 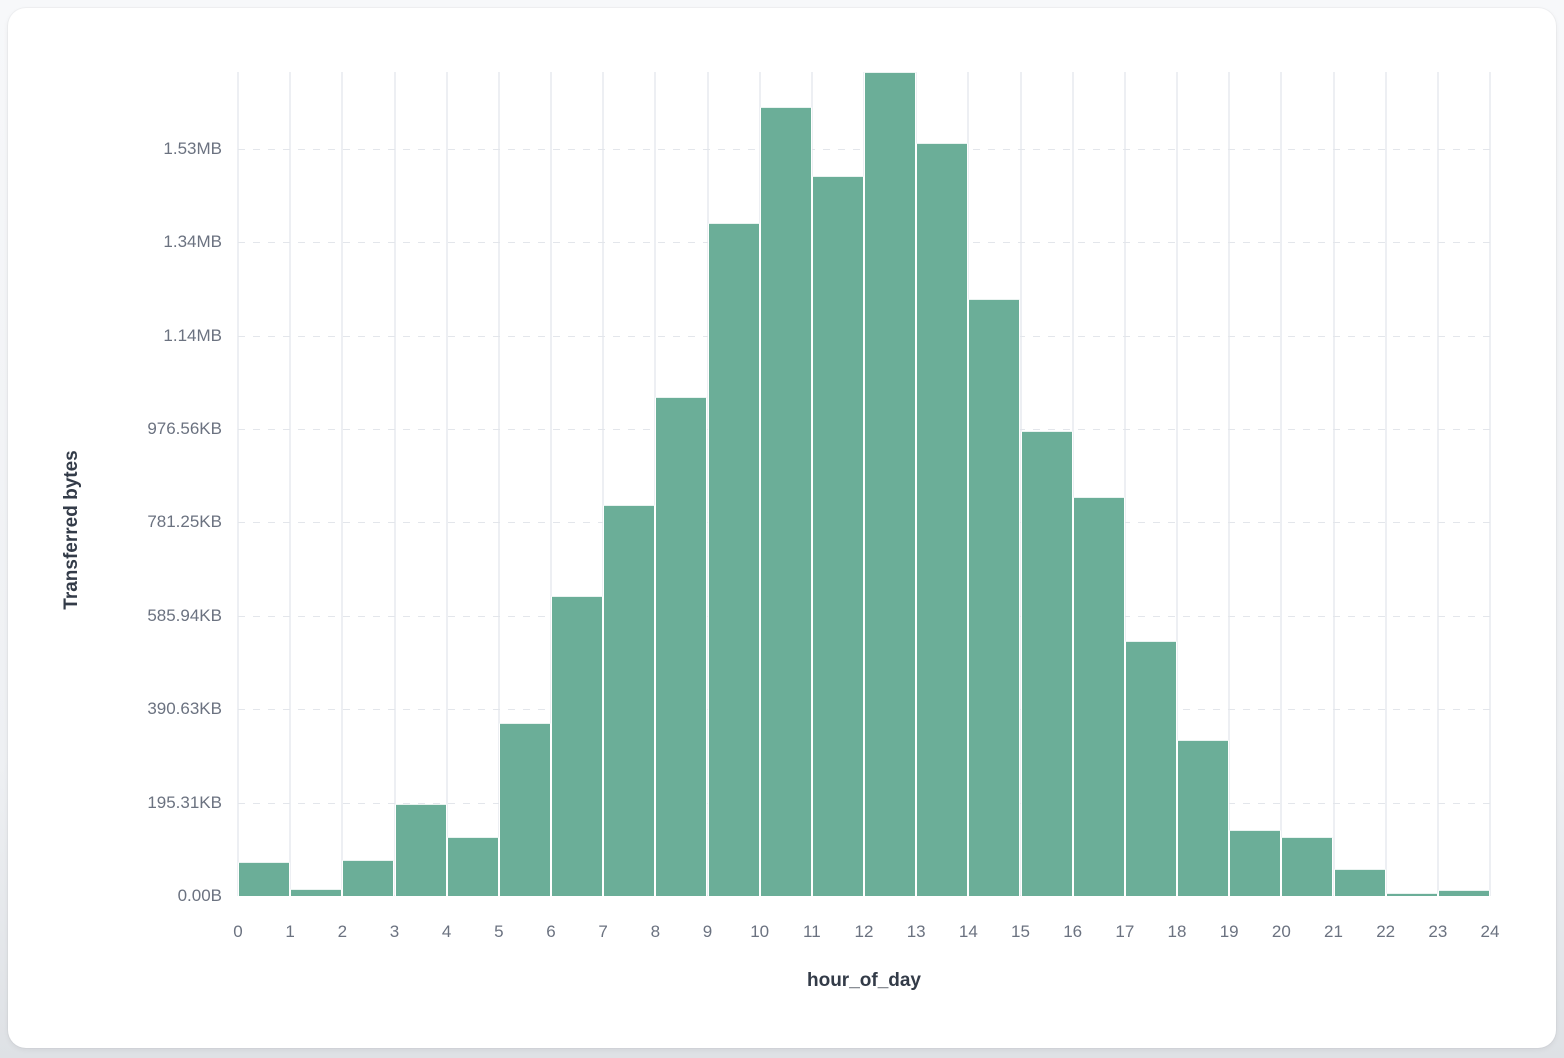 What do you see at coordinates (1438, 931) in the screenshot?
I see `x-tick-label: 23` at bounding box center [1438, 931].